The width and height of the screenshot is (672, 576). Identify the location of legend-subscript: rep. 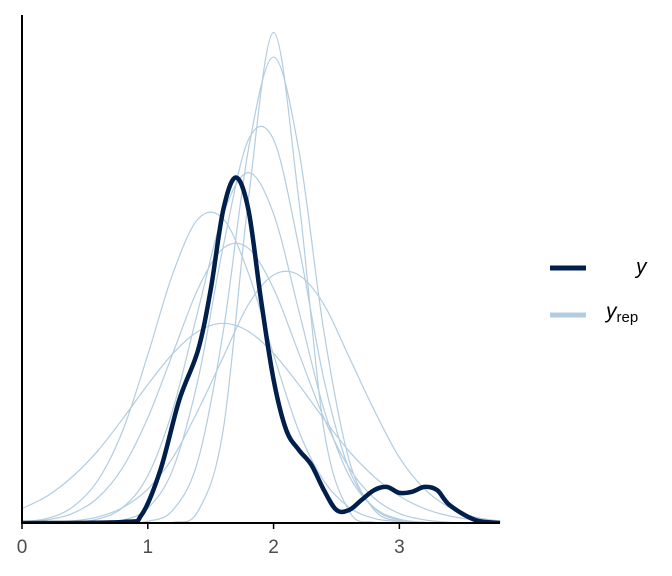
(628, 317).